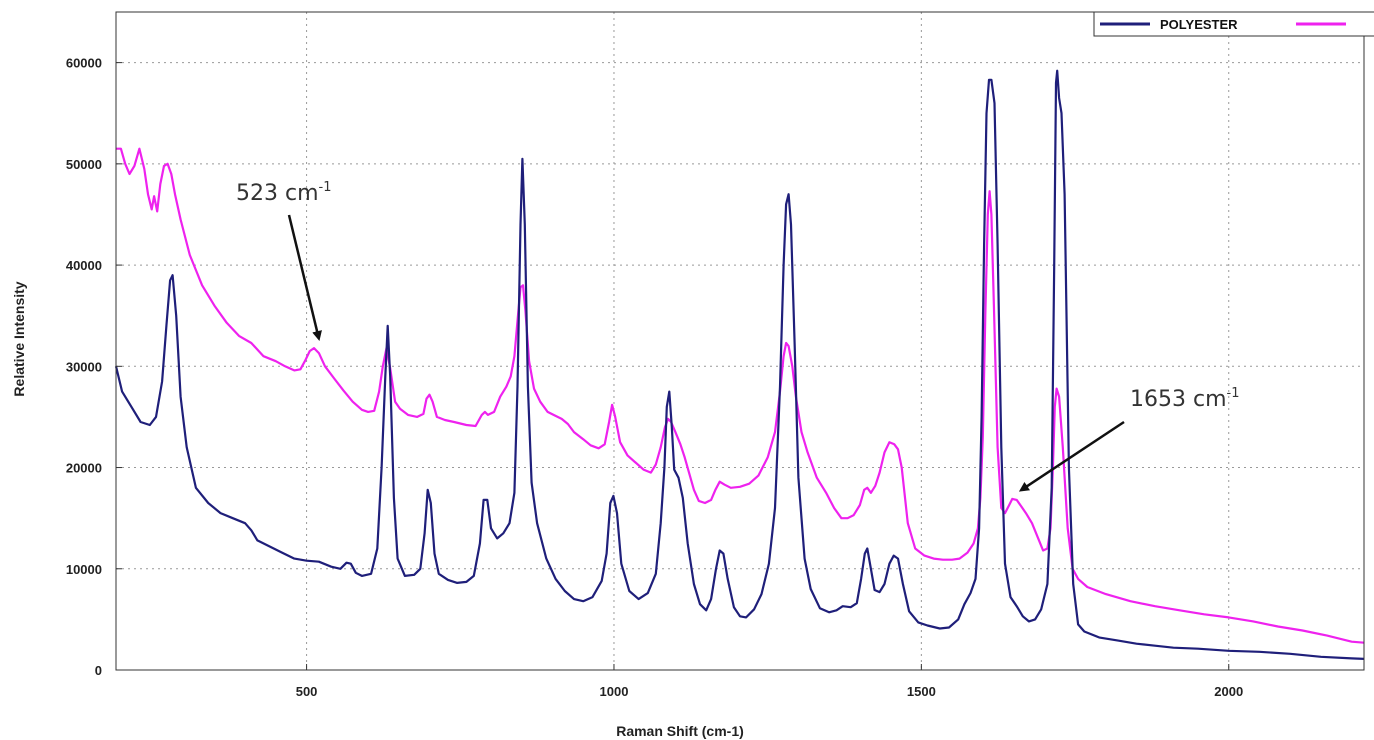  I want to click on y-tick-label: 20000, so click(84, 468).